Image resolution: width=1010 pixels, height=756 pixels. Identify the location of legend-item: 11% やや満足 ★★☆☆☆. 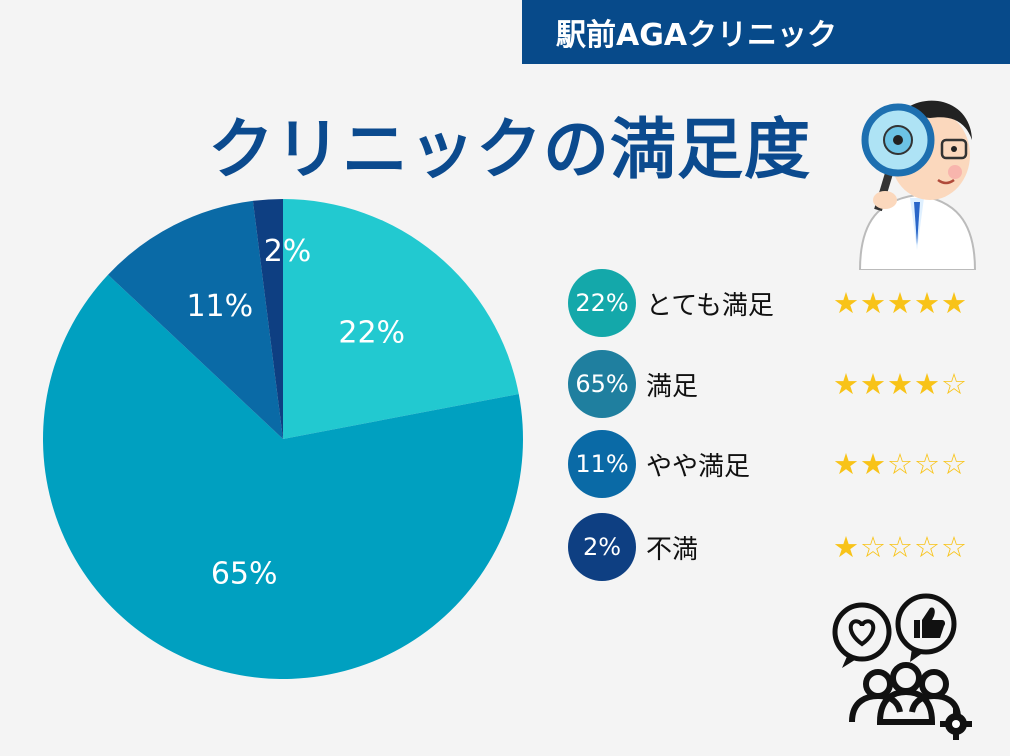
(778, 464).